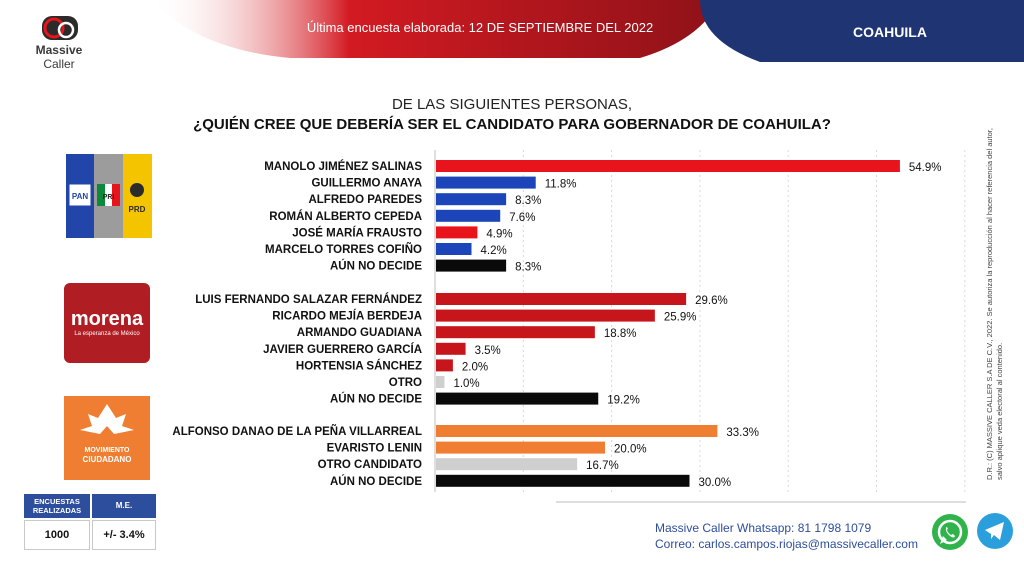 The image size is (1024, 576). I want to click on prd-text: PRD, so click(137, 209).